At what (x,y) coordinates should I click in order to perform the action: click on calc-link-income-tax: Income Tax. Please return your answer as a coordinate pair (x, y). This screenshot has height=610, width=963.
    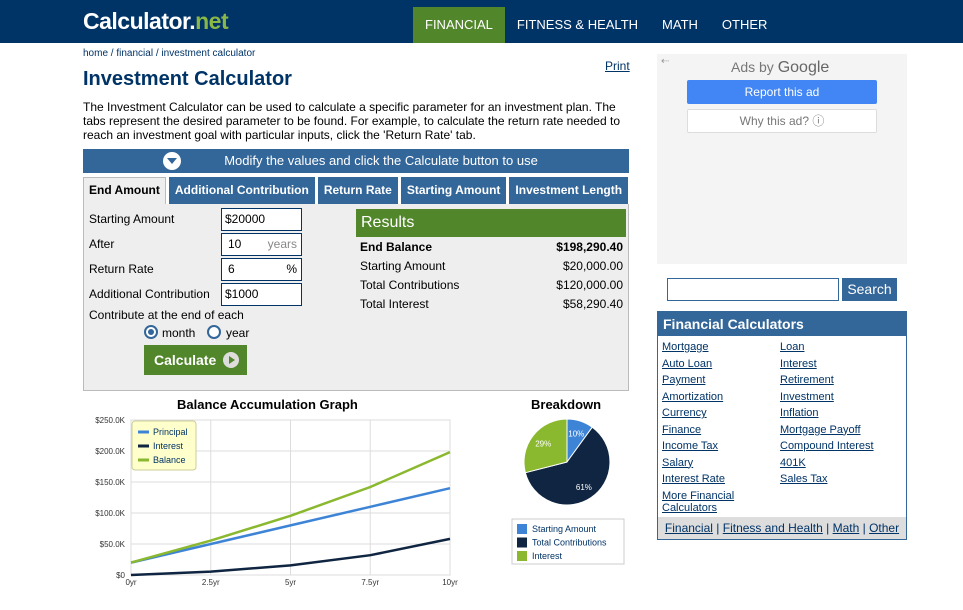
    Looking at the image, I should click on (690, 446).